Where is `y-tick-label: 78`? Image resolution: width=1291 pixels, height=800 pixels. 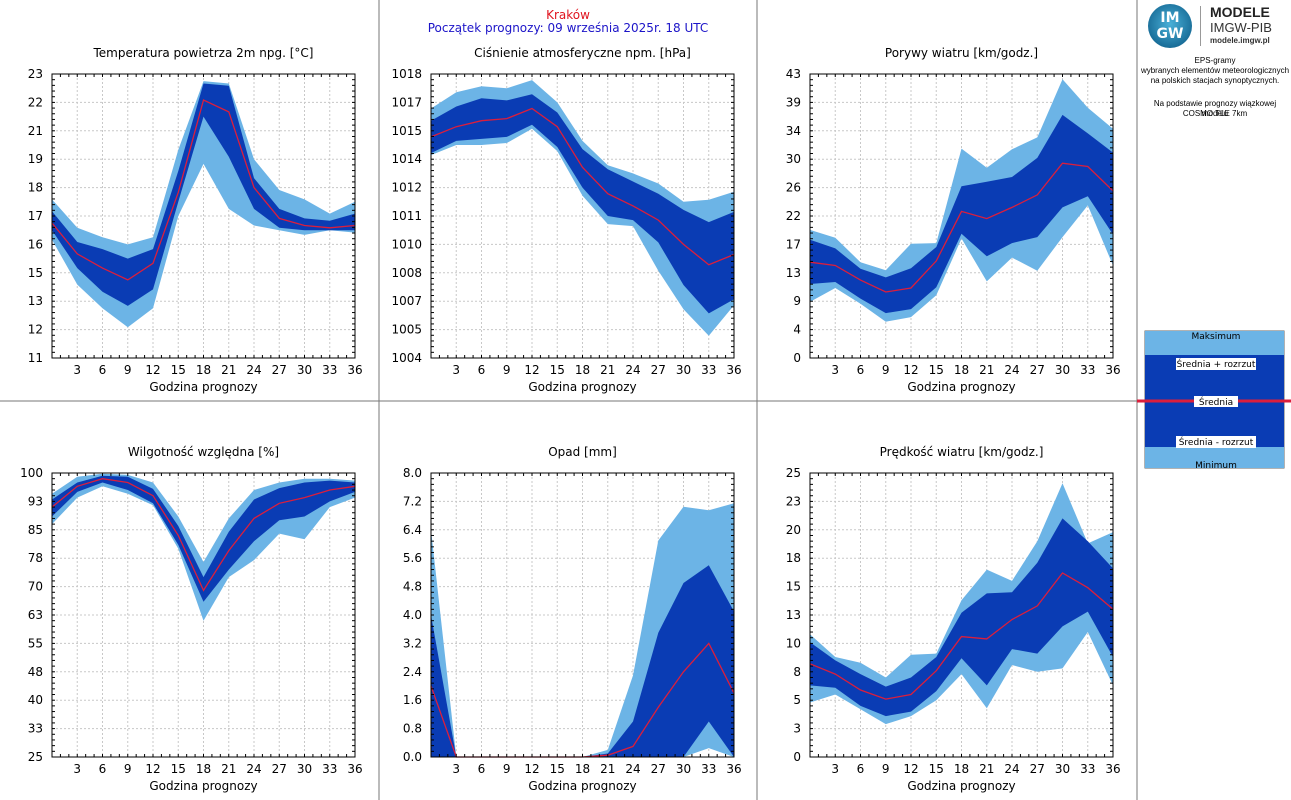 y-tick-label: 78 is located at coordinates (35, 558).